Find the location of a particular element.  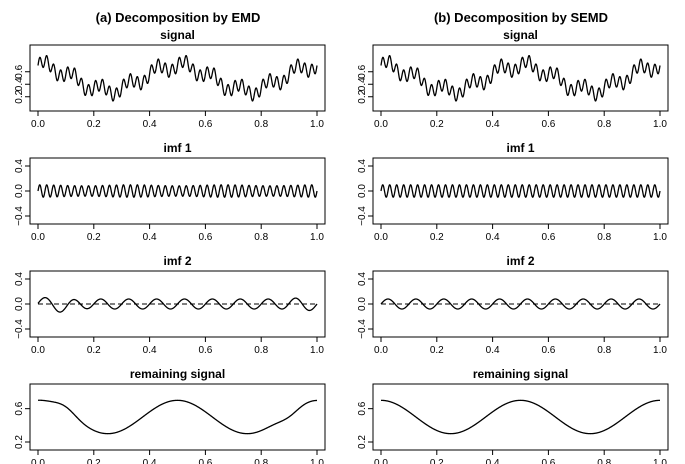

panel-semd-imf2: imf 2 0.0 0.2 0.4 0.6 0.8 1.0 −0.4 0.0 0.4 is located at coordinates (513, 305).